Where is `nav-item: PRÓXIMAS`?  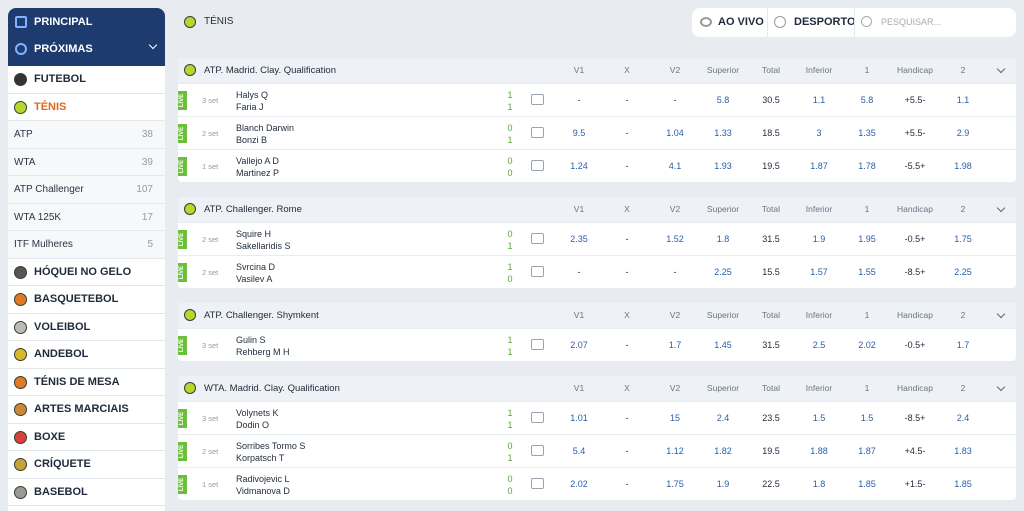 nav-item: PRÓXIMAS is located at coordinates (63, 49).